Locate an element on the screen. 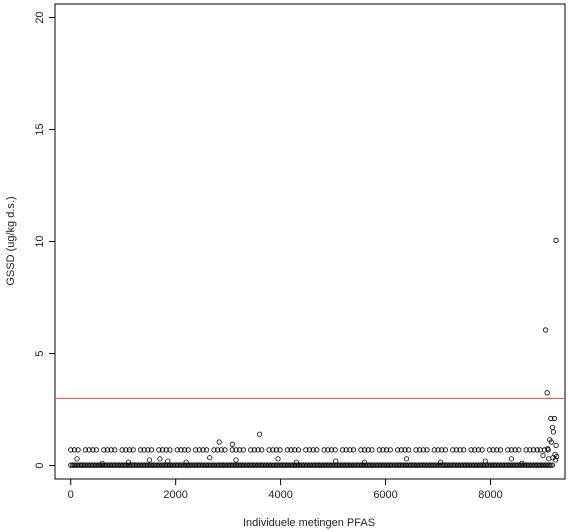 Image resolution: width=568 pixels, height=532 pixels. y-tick-label: 0 is located at coordinates (40, 465).